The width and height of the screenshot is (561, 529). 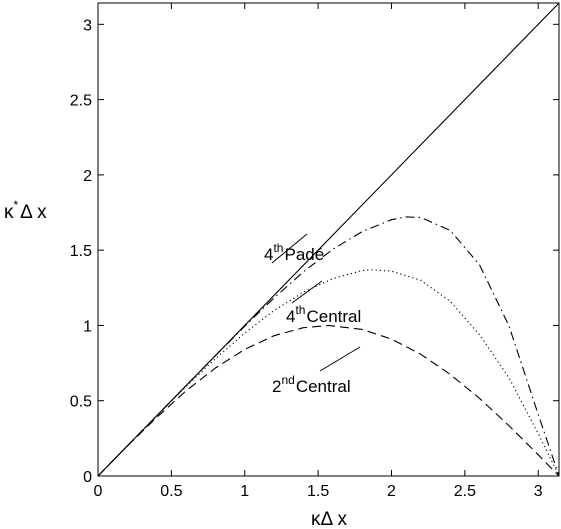 What do you see at coordinates (87, 25) in the screenshot?
I see `y-tick-label: 3` at bounding box center [87, 25].